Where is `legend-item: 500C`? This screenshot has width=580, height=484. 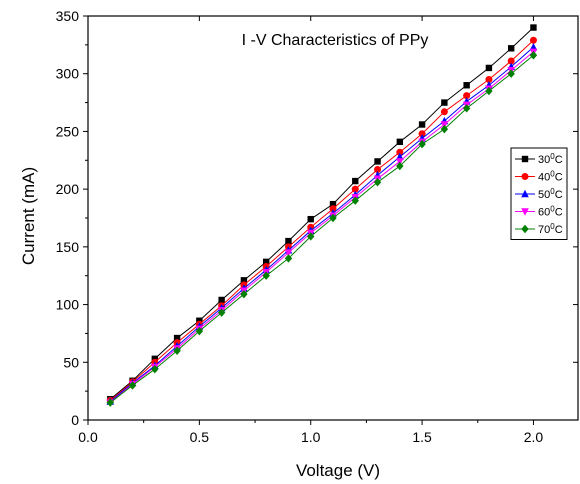
legend-item: 500C is located at coordinates (539, 194).